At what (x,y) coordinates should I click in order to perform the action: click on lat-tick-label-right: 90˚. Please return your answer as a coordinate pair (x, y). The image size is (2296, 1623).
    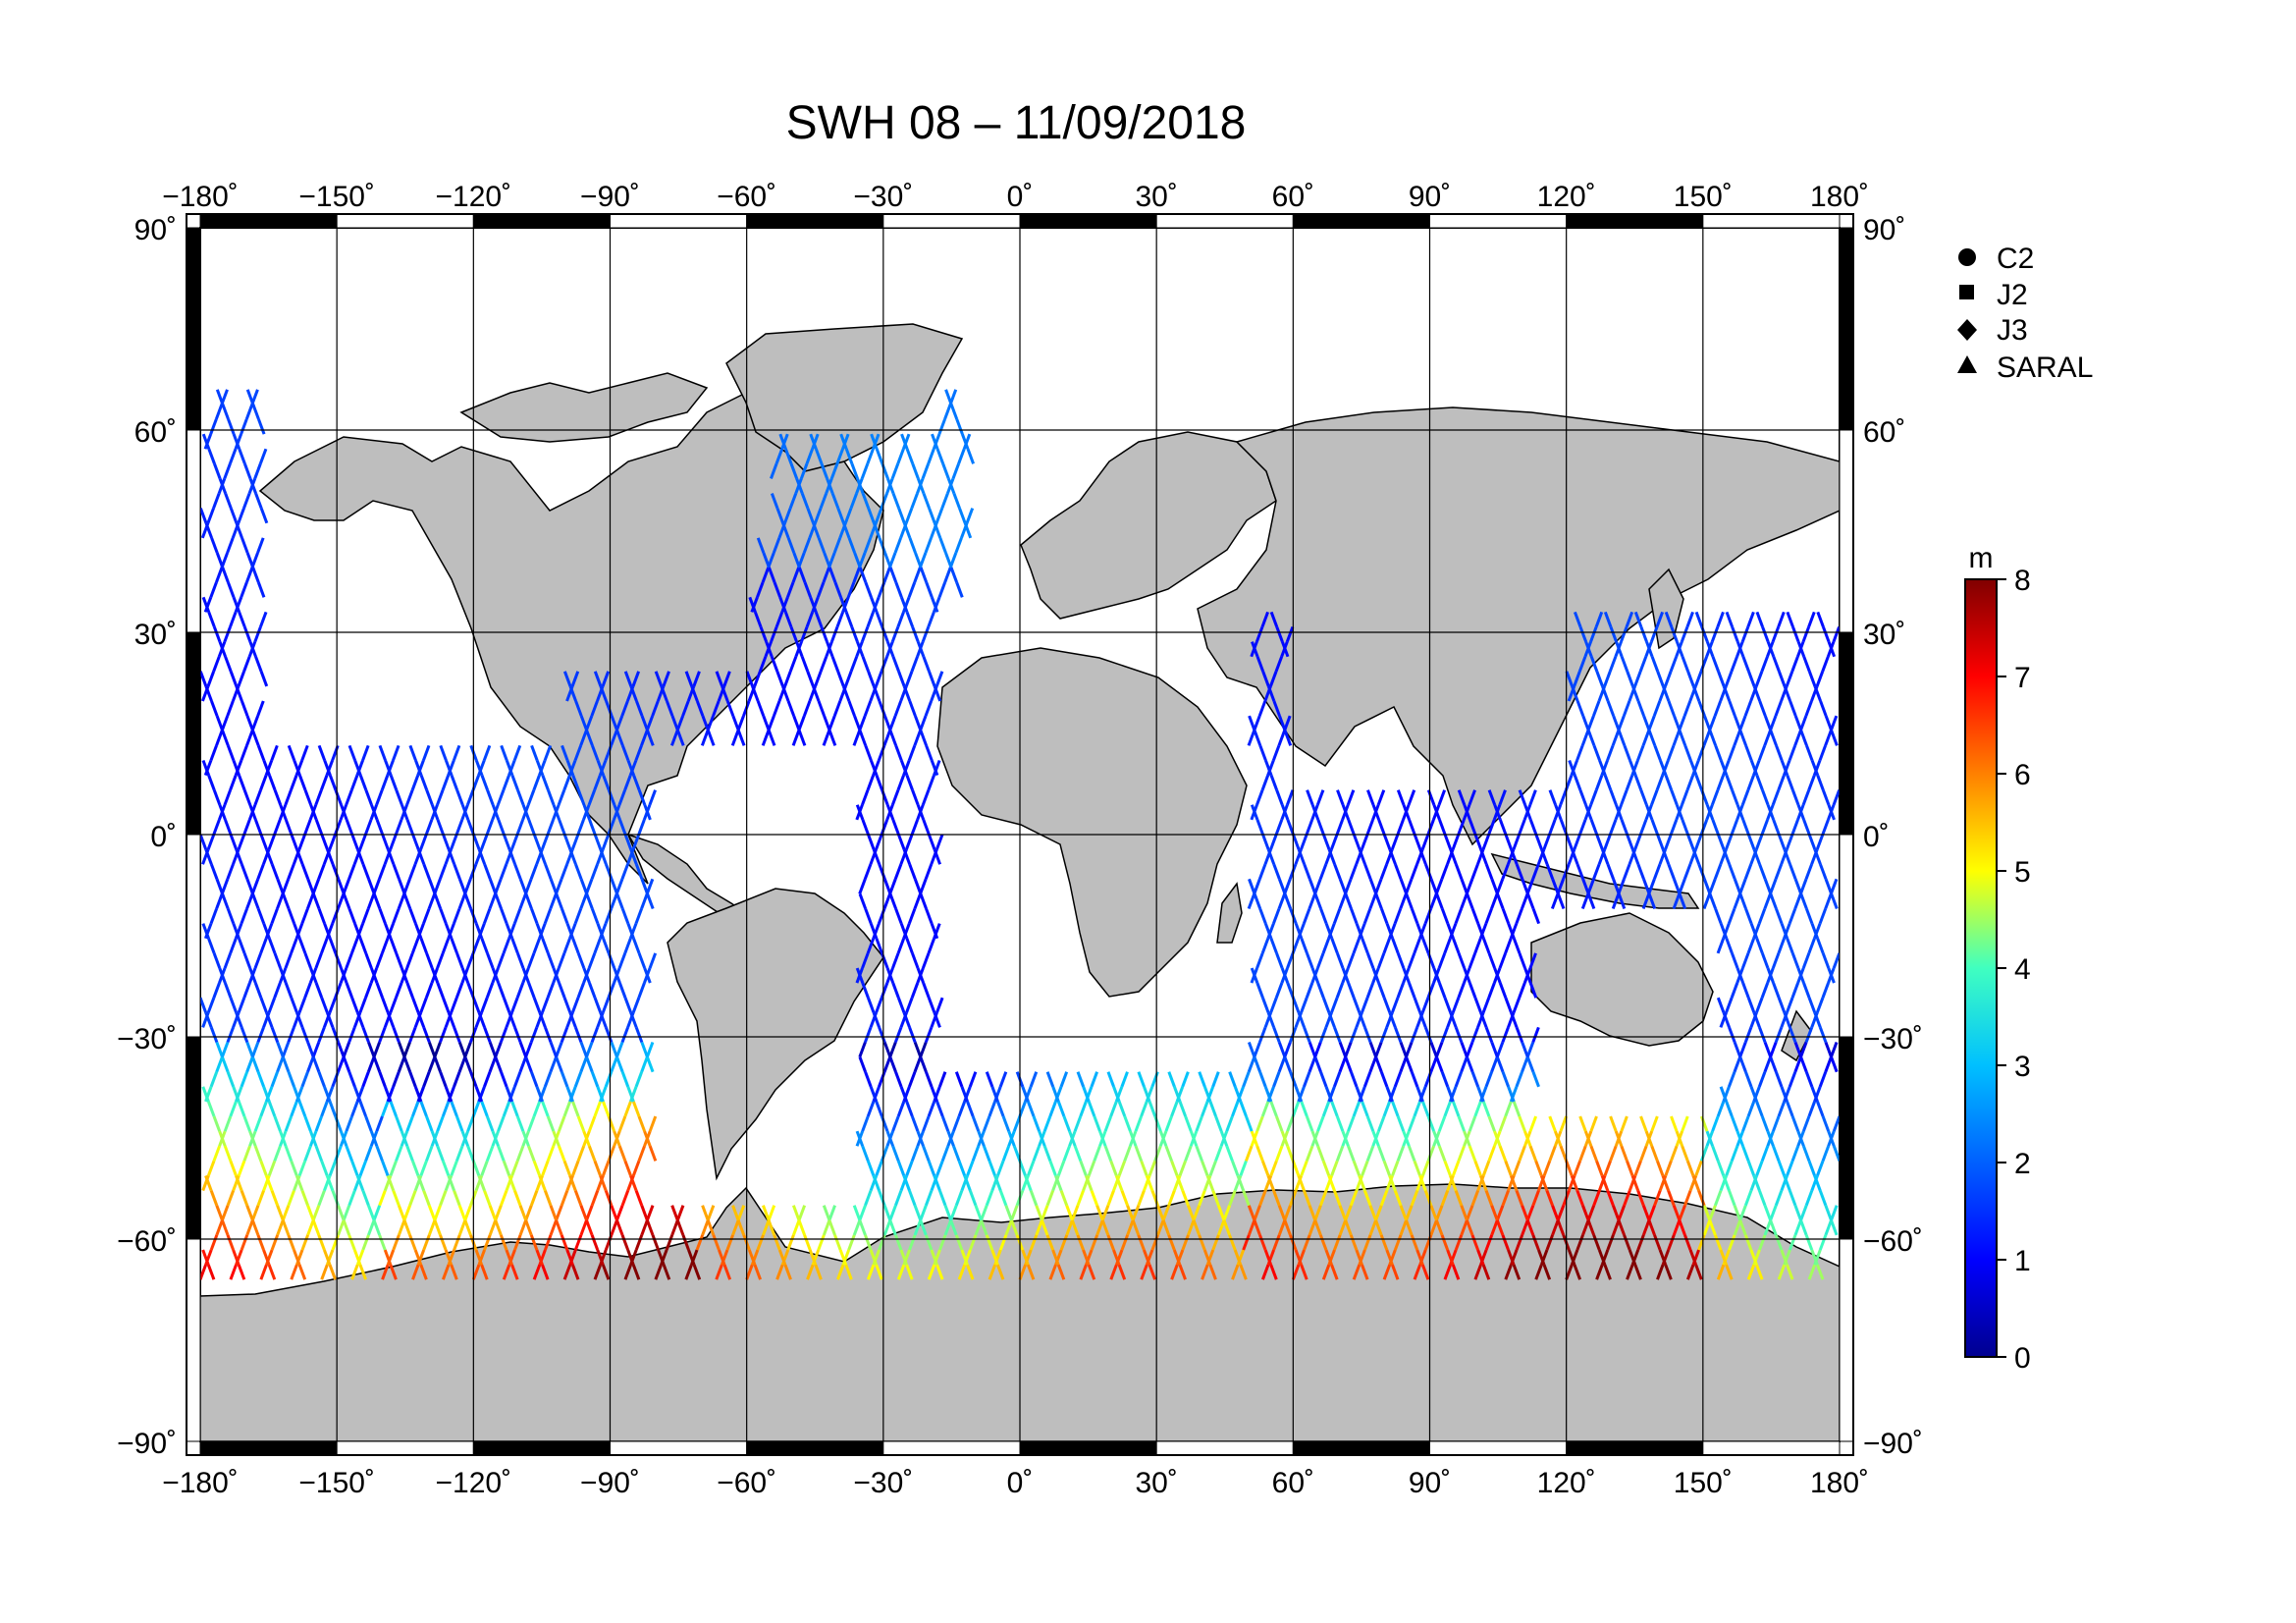
    Looking at the image, I should click on (1884, 230).